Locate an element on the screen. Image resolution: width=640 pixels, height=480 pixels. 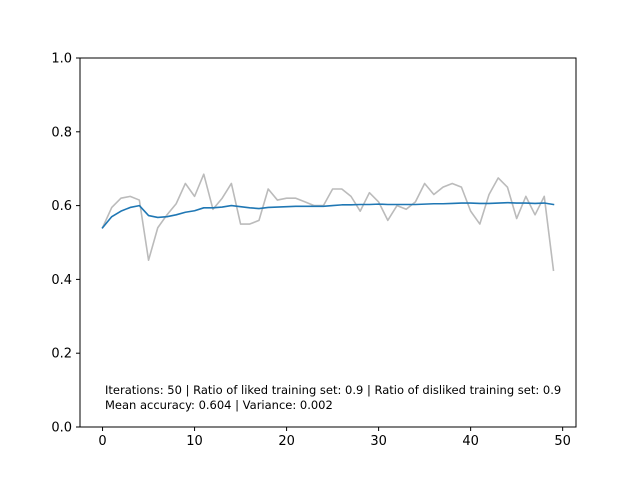
x-tick-label: 10 is located at coordinates (194, 441).